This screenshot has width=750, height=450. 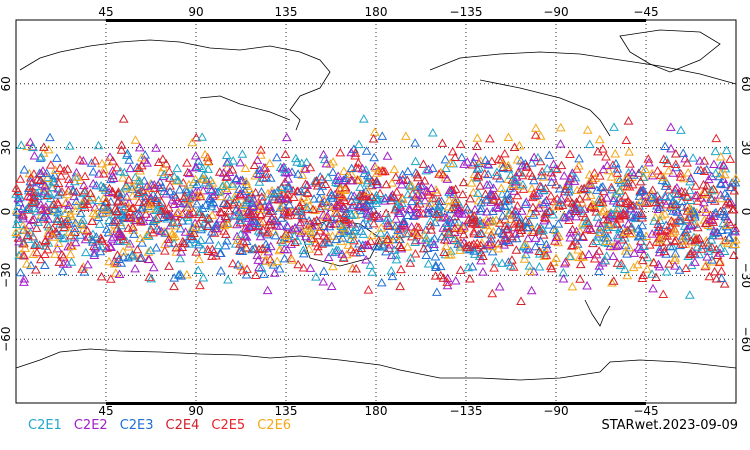 What do you see at coordinates (555, 12) in the screenshot?
I see `top-lon-label: −90` at bounding box center [555, 12].